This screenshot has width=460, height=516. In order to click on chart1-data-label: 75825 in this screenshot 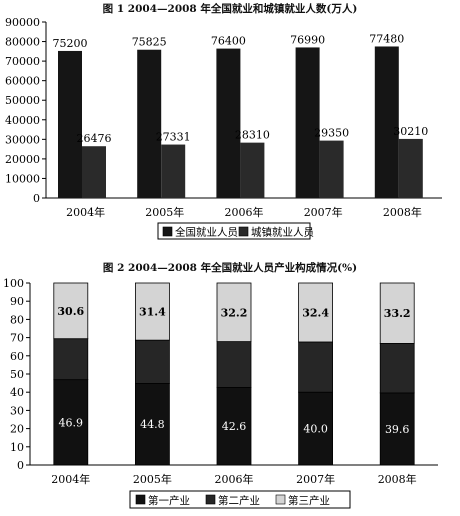, I will do `click(149, 42)`.